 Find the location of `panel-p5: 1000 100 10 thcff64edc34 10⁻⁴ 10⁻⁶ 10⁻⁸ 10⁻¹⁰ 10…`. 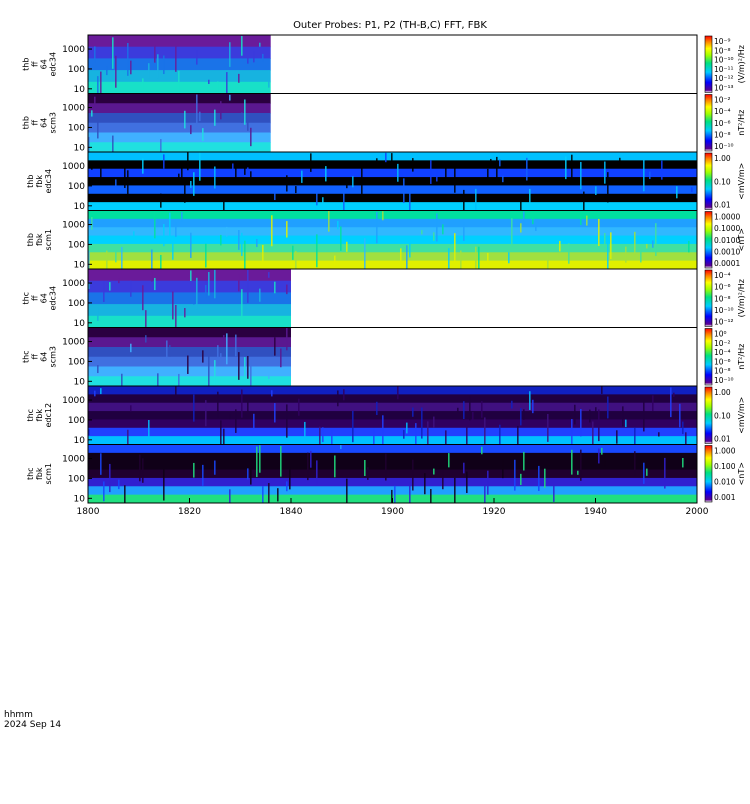

panel-p5: 1000 100 10 thcff64edc34 10⁻⁴ 10⁻⁶ 10⁻⁸ 10⁻¹⁰ 10… is located at coordinates (384, 298).